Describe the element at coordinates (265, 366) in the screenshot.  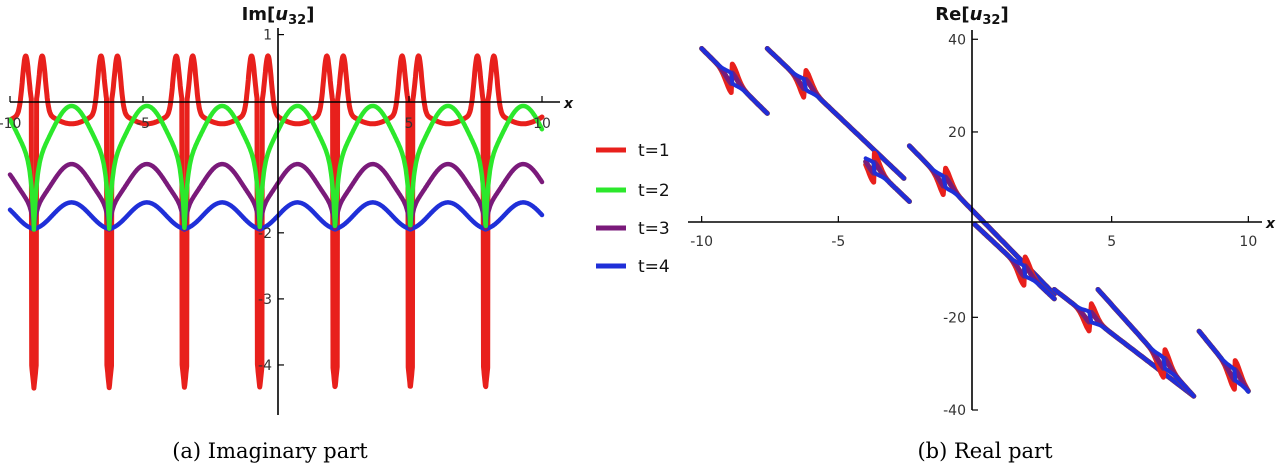
I see `im-y-tick-label: -4` at that location.